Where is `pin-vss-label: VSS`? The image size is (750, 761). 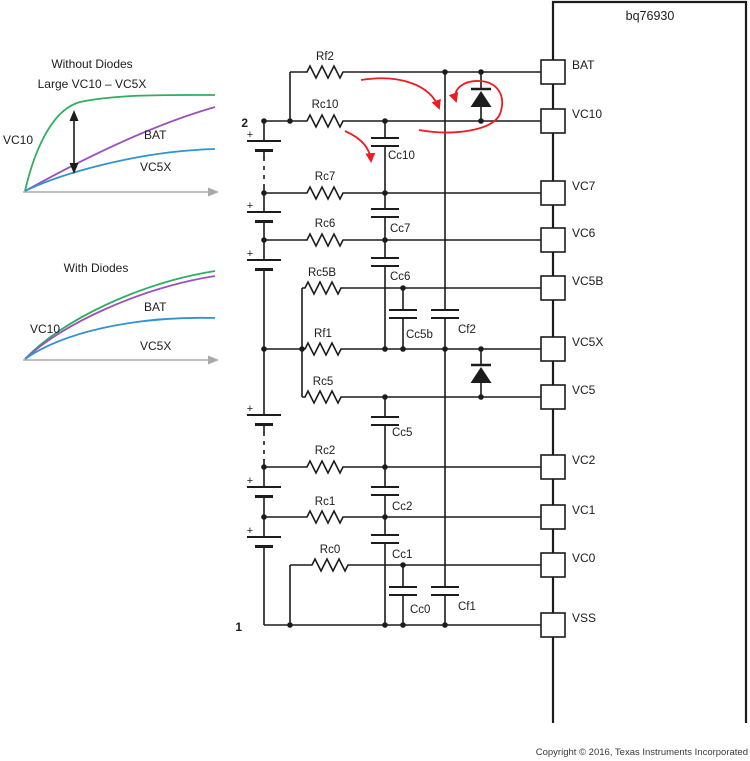
pin-vss-label: VSS is located at coordinates (584, 618).